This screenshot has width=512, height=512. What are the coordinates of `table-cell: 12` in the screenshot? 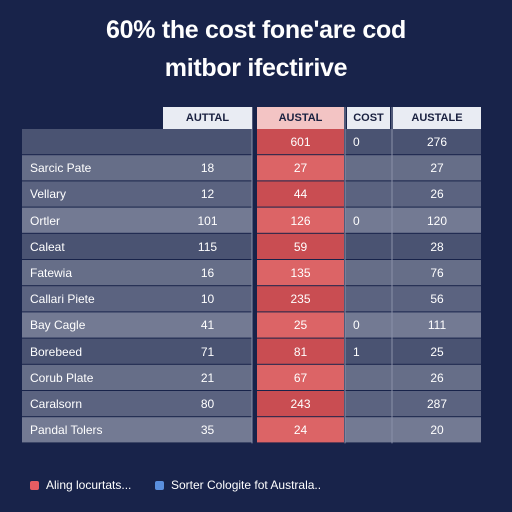 It's located at (207, 194).